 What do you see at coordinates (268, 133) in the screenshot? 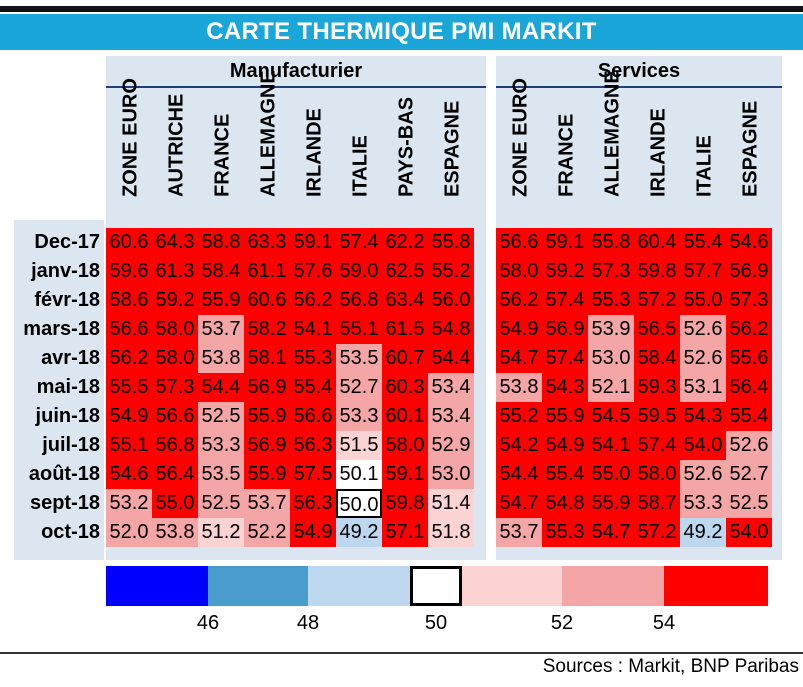
I see `column-header-label: ALLEMAGNE` at bounding box center [268, 133].